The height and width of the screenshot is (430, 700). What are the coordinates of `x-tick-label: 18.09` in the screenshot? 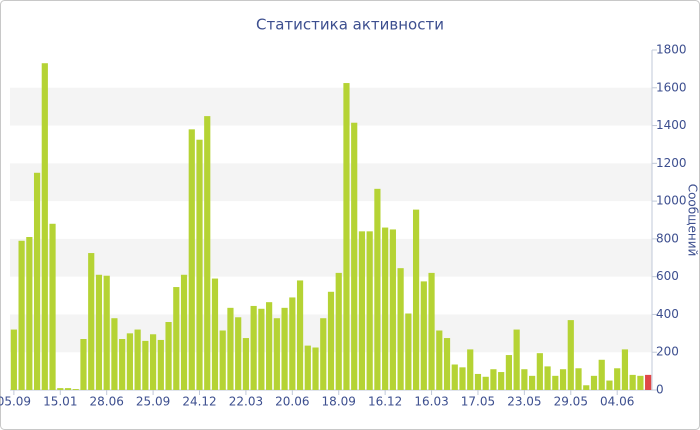 It's located at (339, 402).